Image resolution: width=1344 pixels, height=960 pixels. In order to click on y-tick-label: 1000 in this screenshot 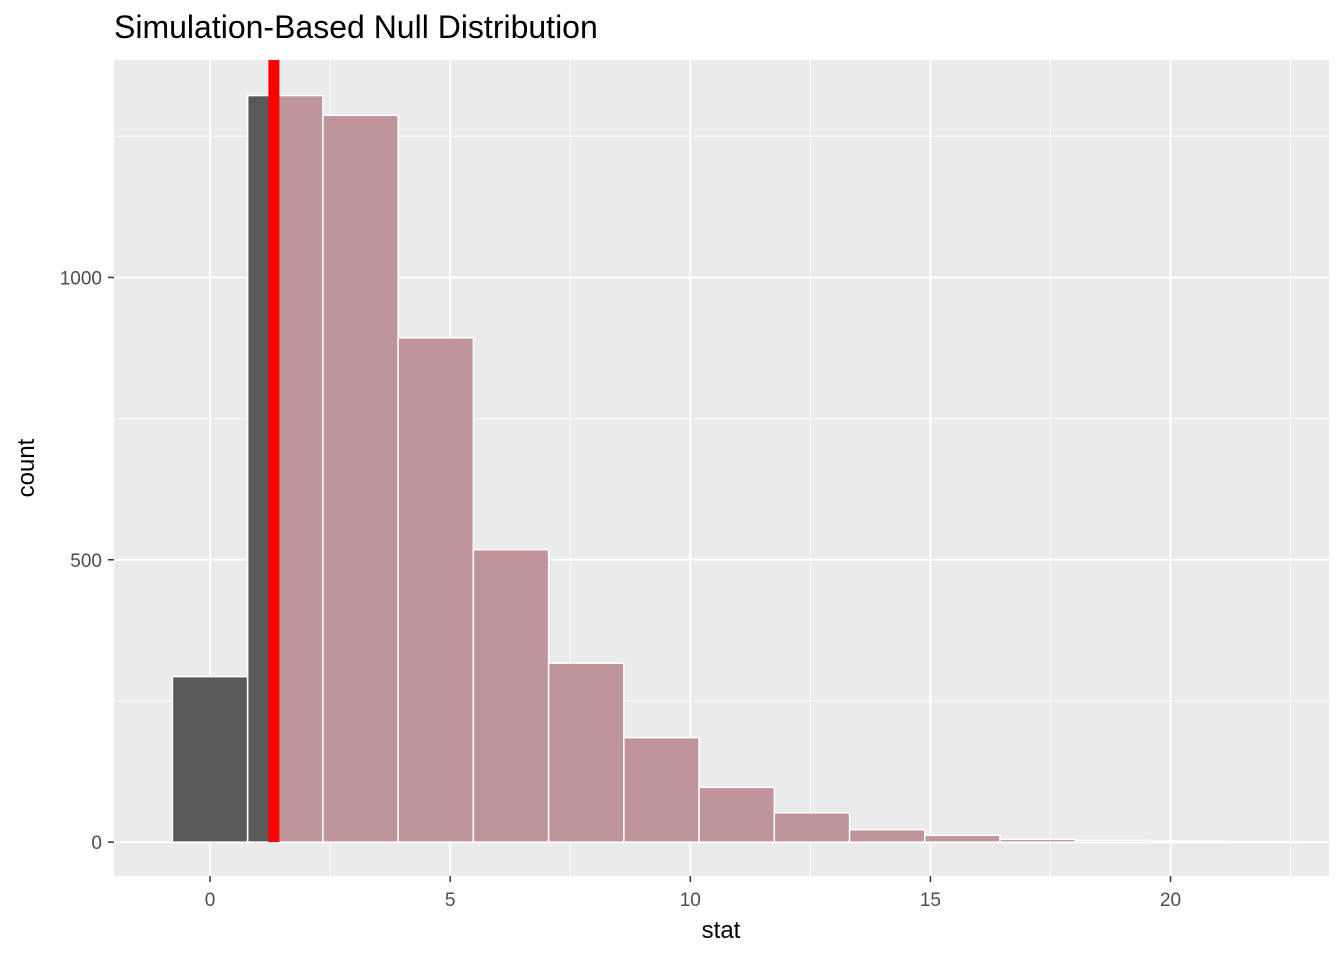, I will do `click(81, 278)`.